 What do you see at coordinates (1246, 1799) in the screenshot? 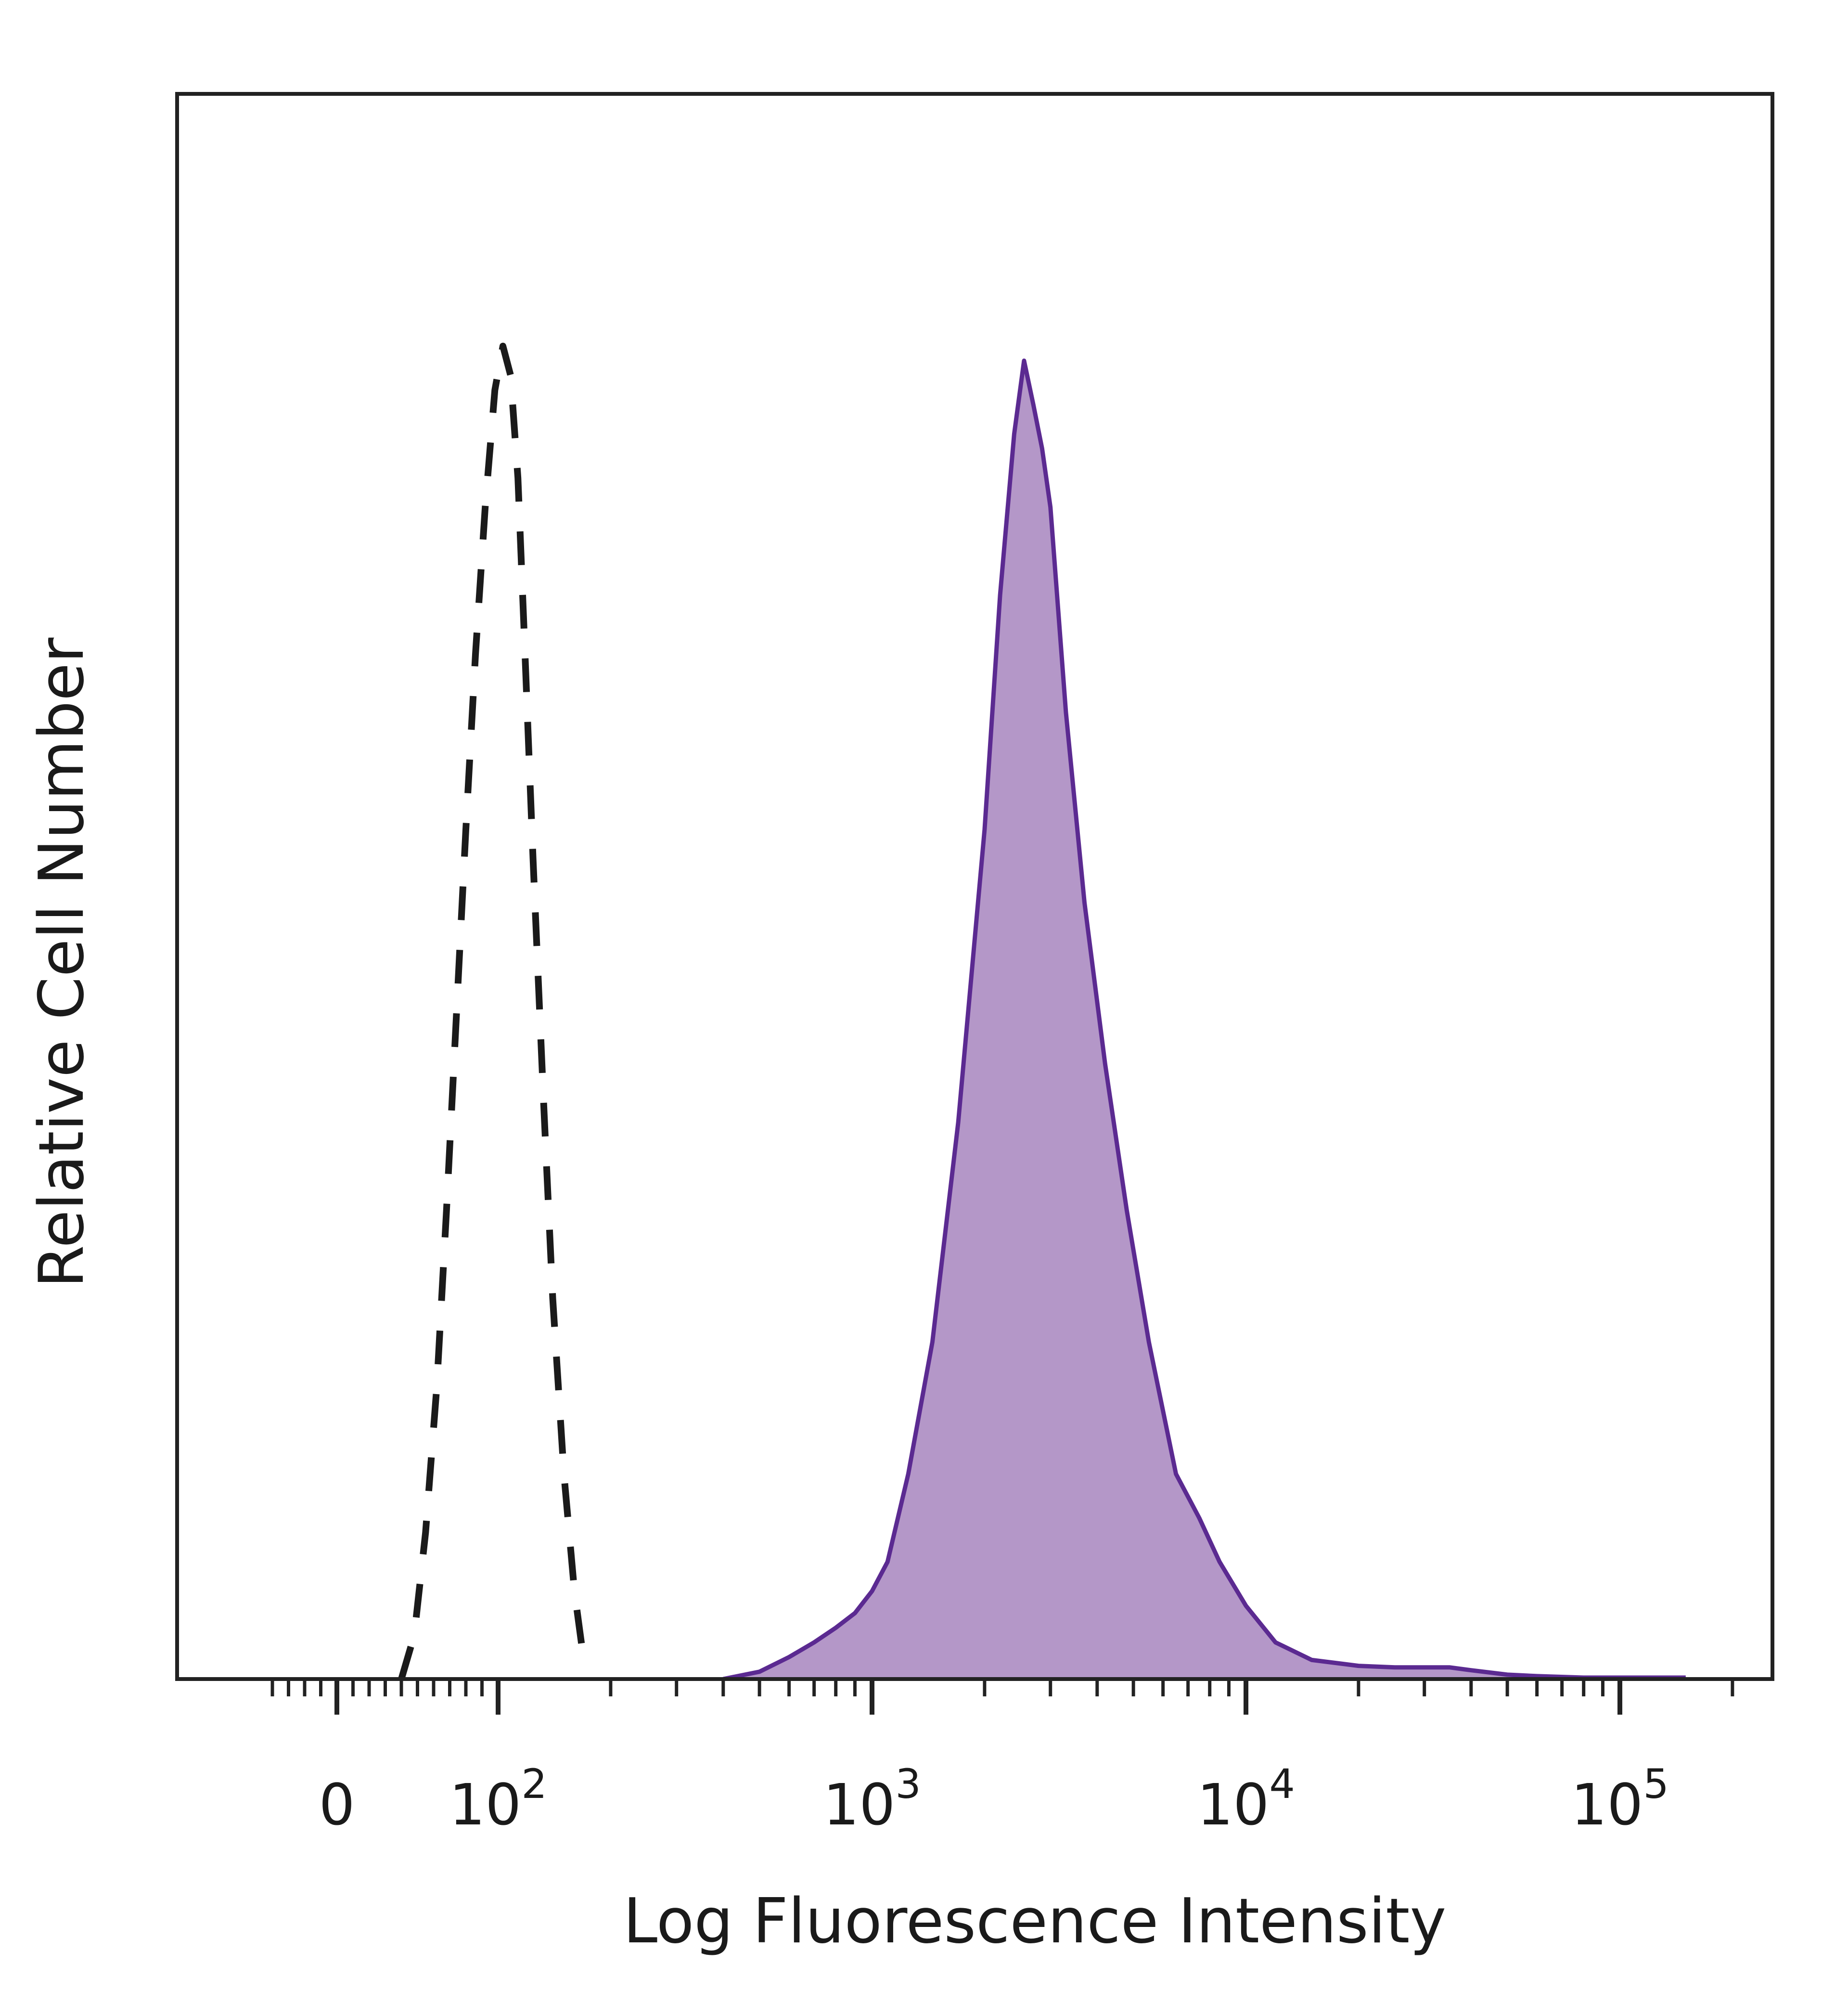
I see `x-tick-label: 10⁴` at bounding box center [1246, 1799].